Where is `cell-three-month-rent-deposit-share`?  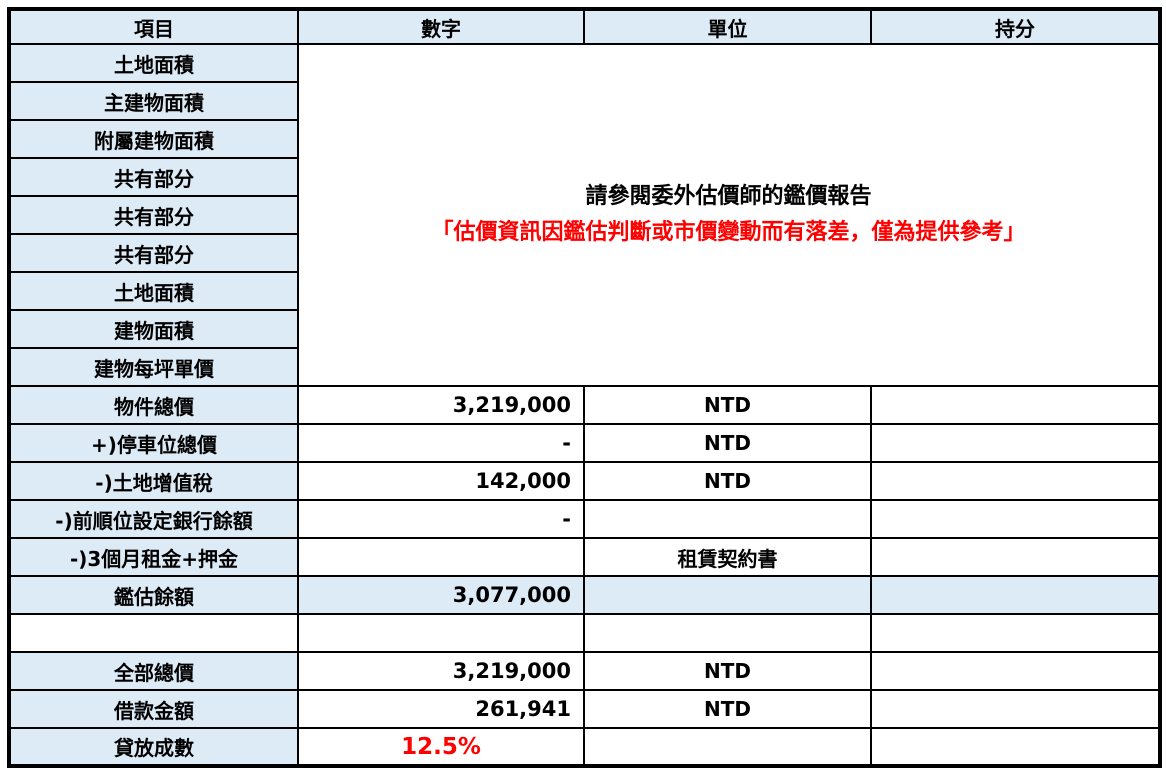
cell-three-month-rent-deposit-share is located at coordinates (1015, 557).